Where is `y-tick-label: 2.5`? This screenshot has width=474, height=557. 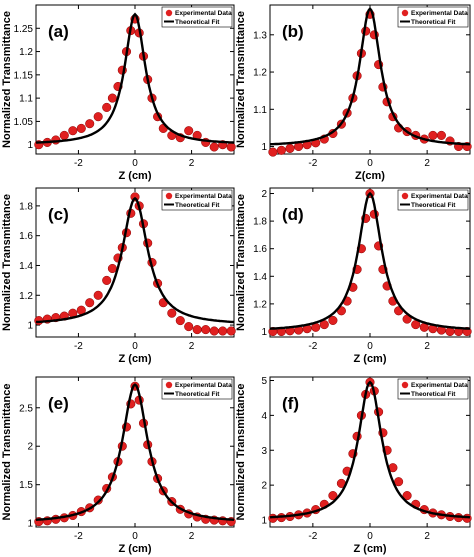
y-tick-label: 2.5 is located at coordinates (26, 408).